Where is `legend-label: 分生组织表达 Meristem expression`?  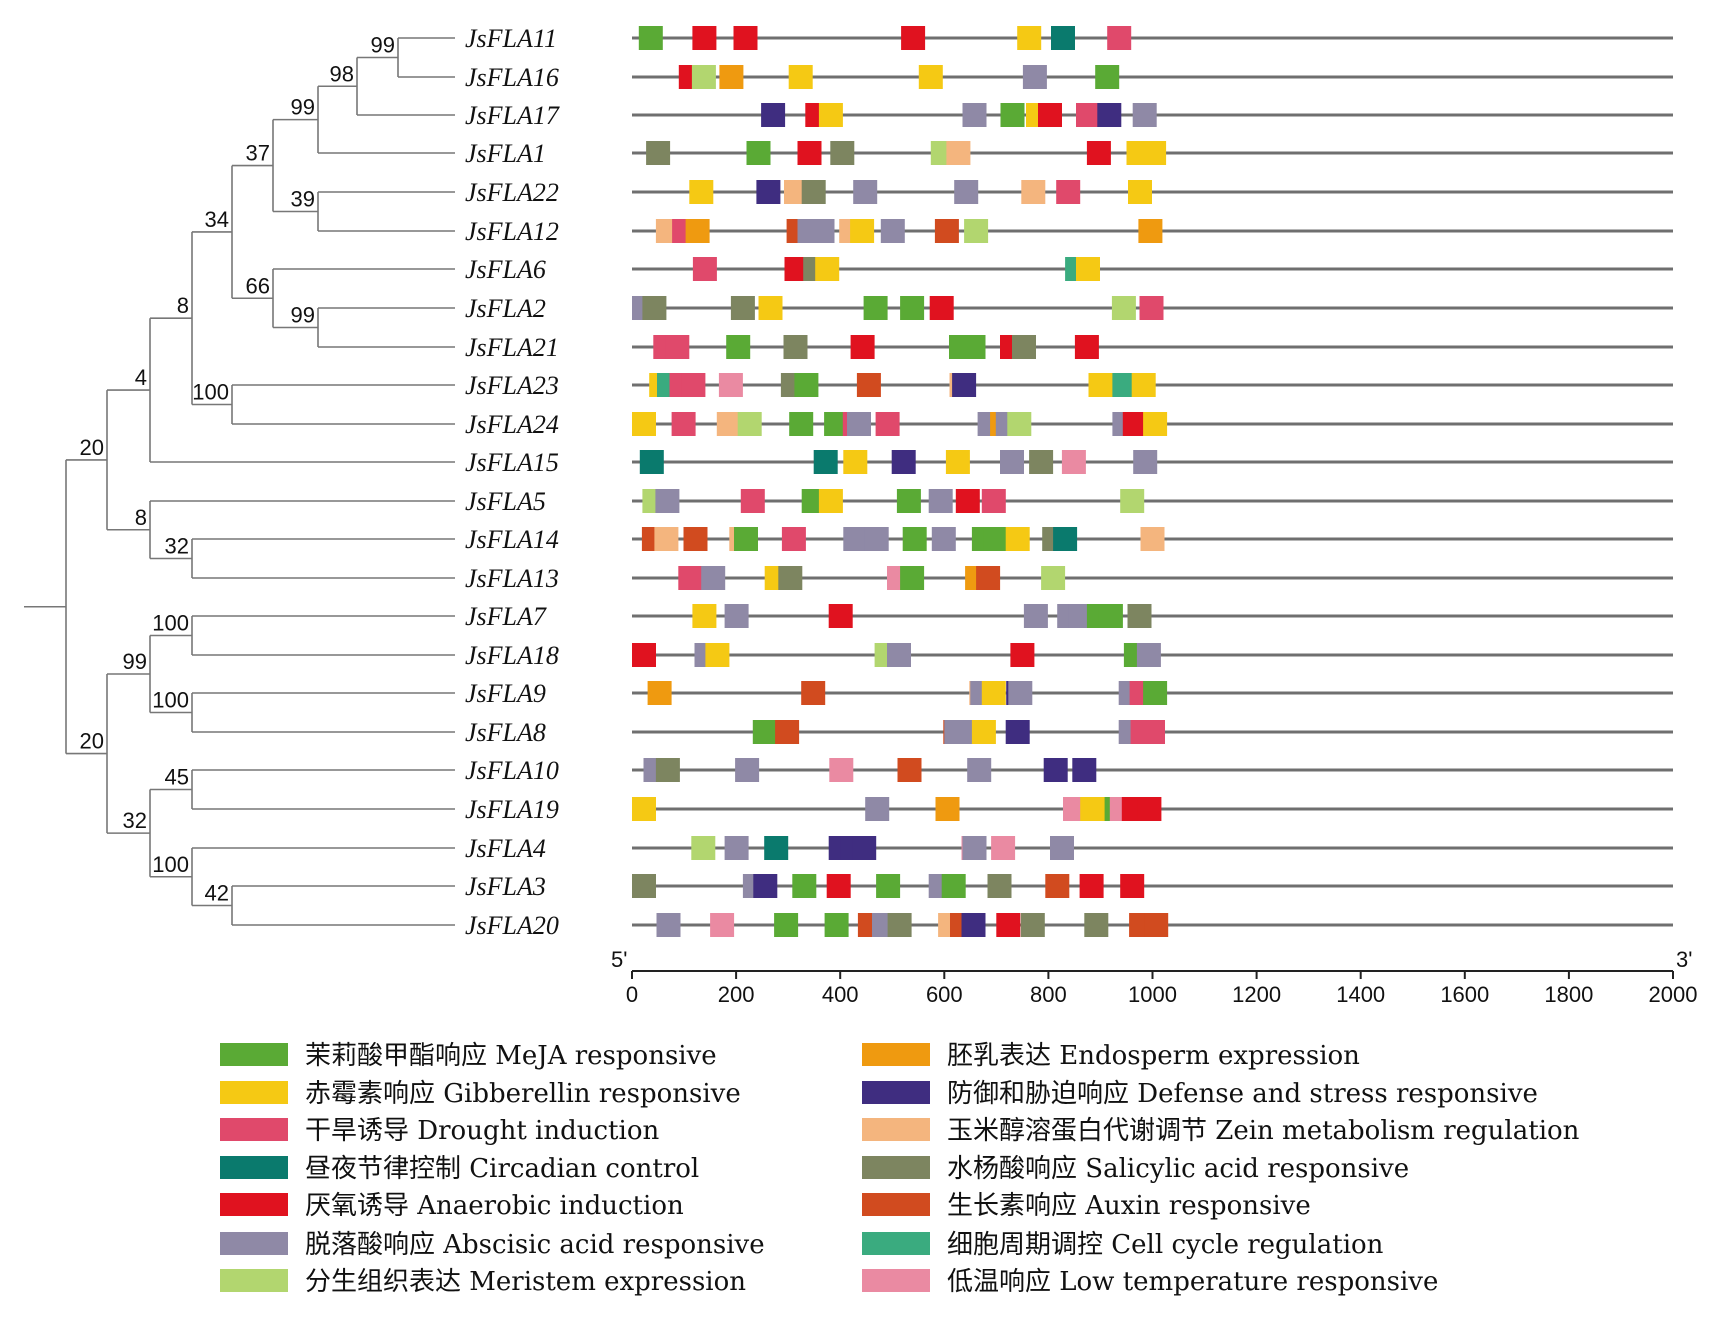
legend-label: 分生组织表达 Meristem expression is located at coordinates (525, 1282).